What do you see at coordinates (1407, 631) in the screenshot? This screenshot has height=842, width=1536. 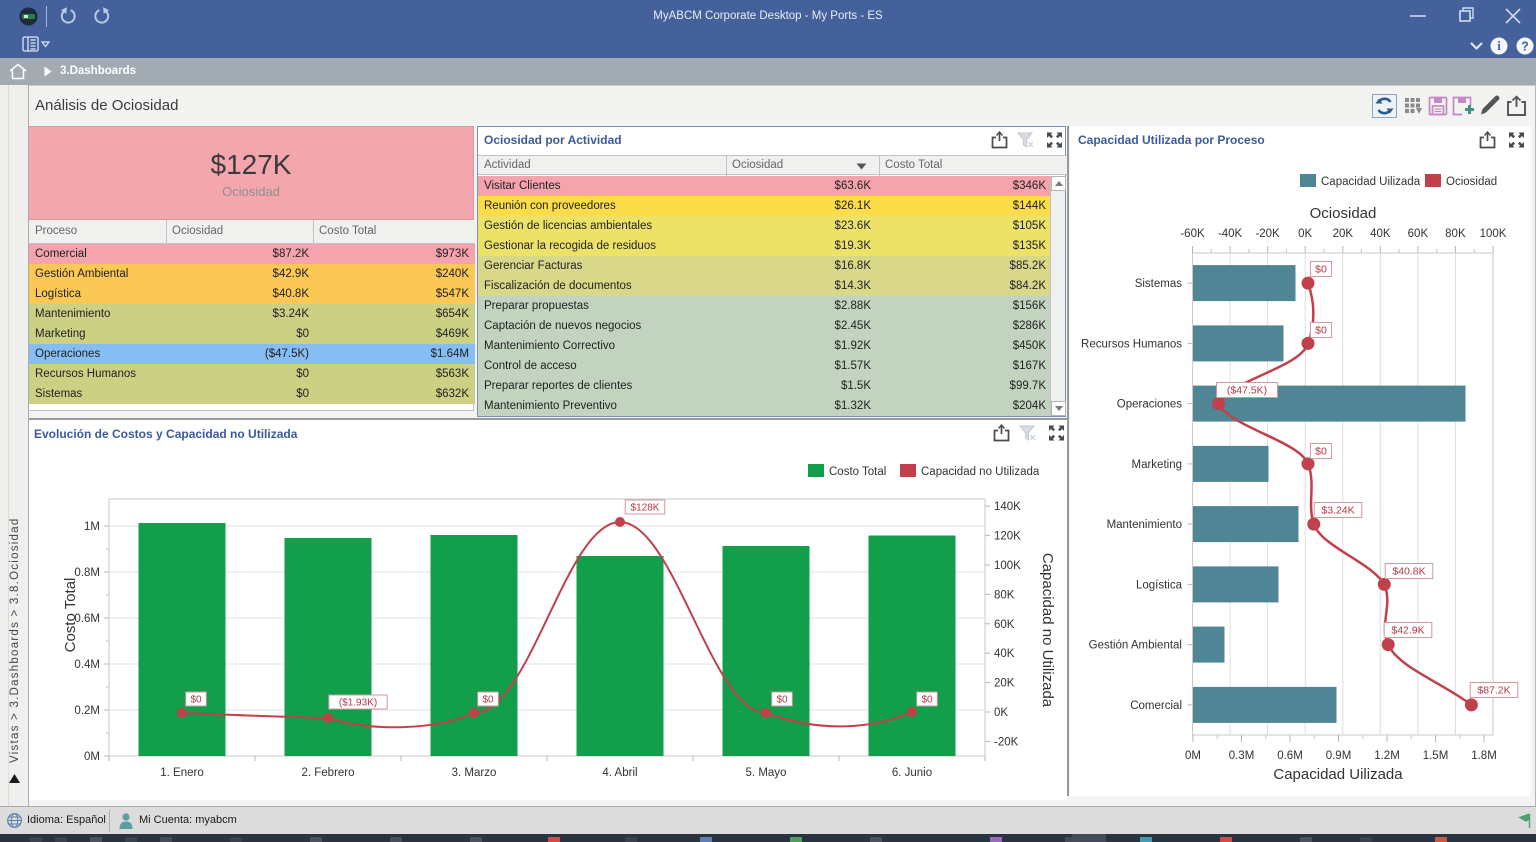 I see `svg-text: $42.9K` at bounding box center [1407, 631].